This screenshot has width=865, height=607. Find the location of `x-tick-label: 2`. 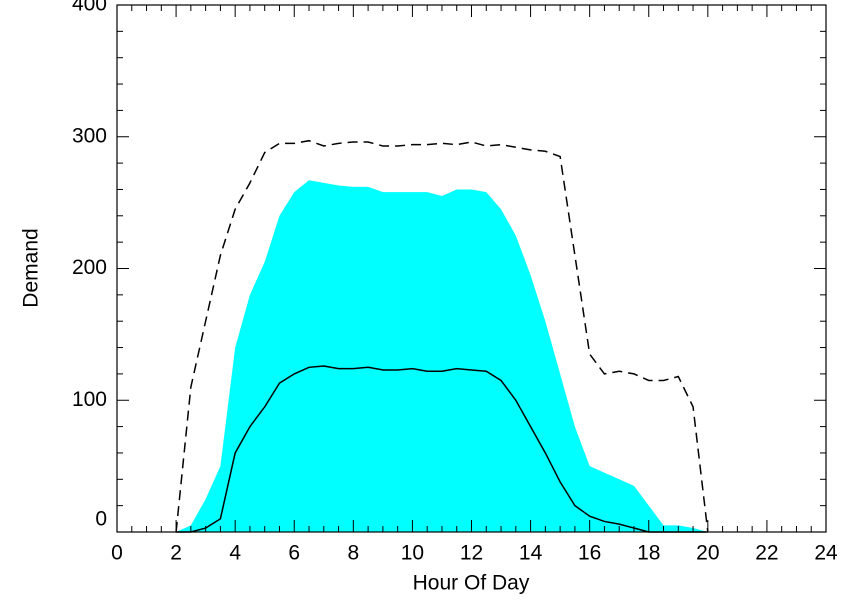

x-tick-label: 2 is located at coordinates (176, 553).